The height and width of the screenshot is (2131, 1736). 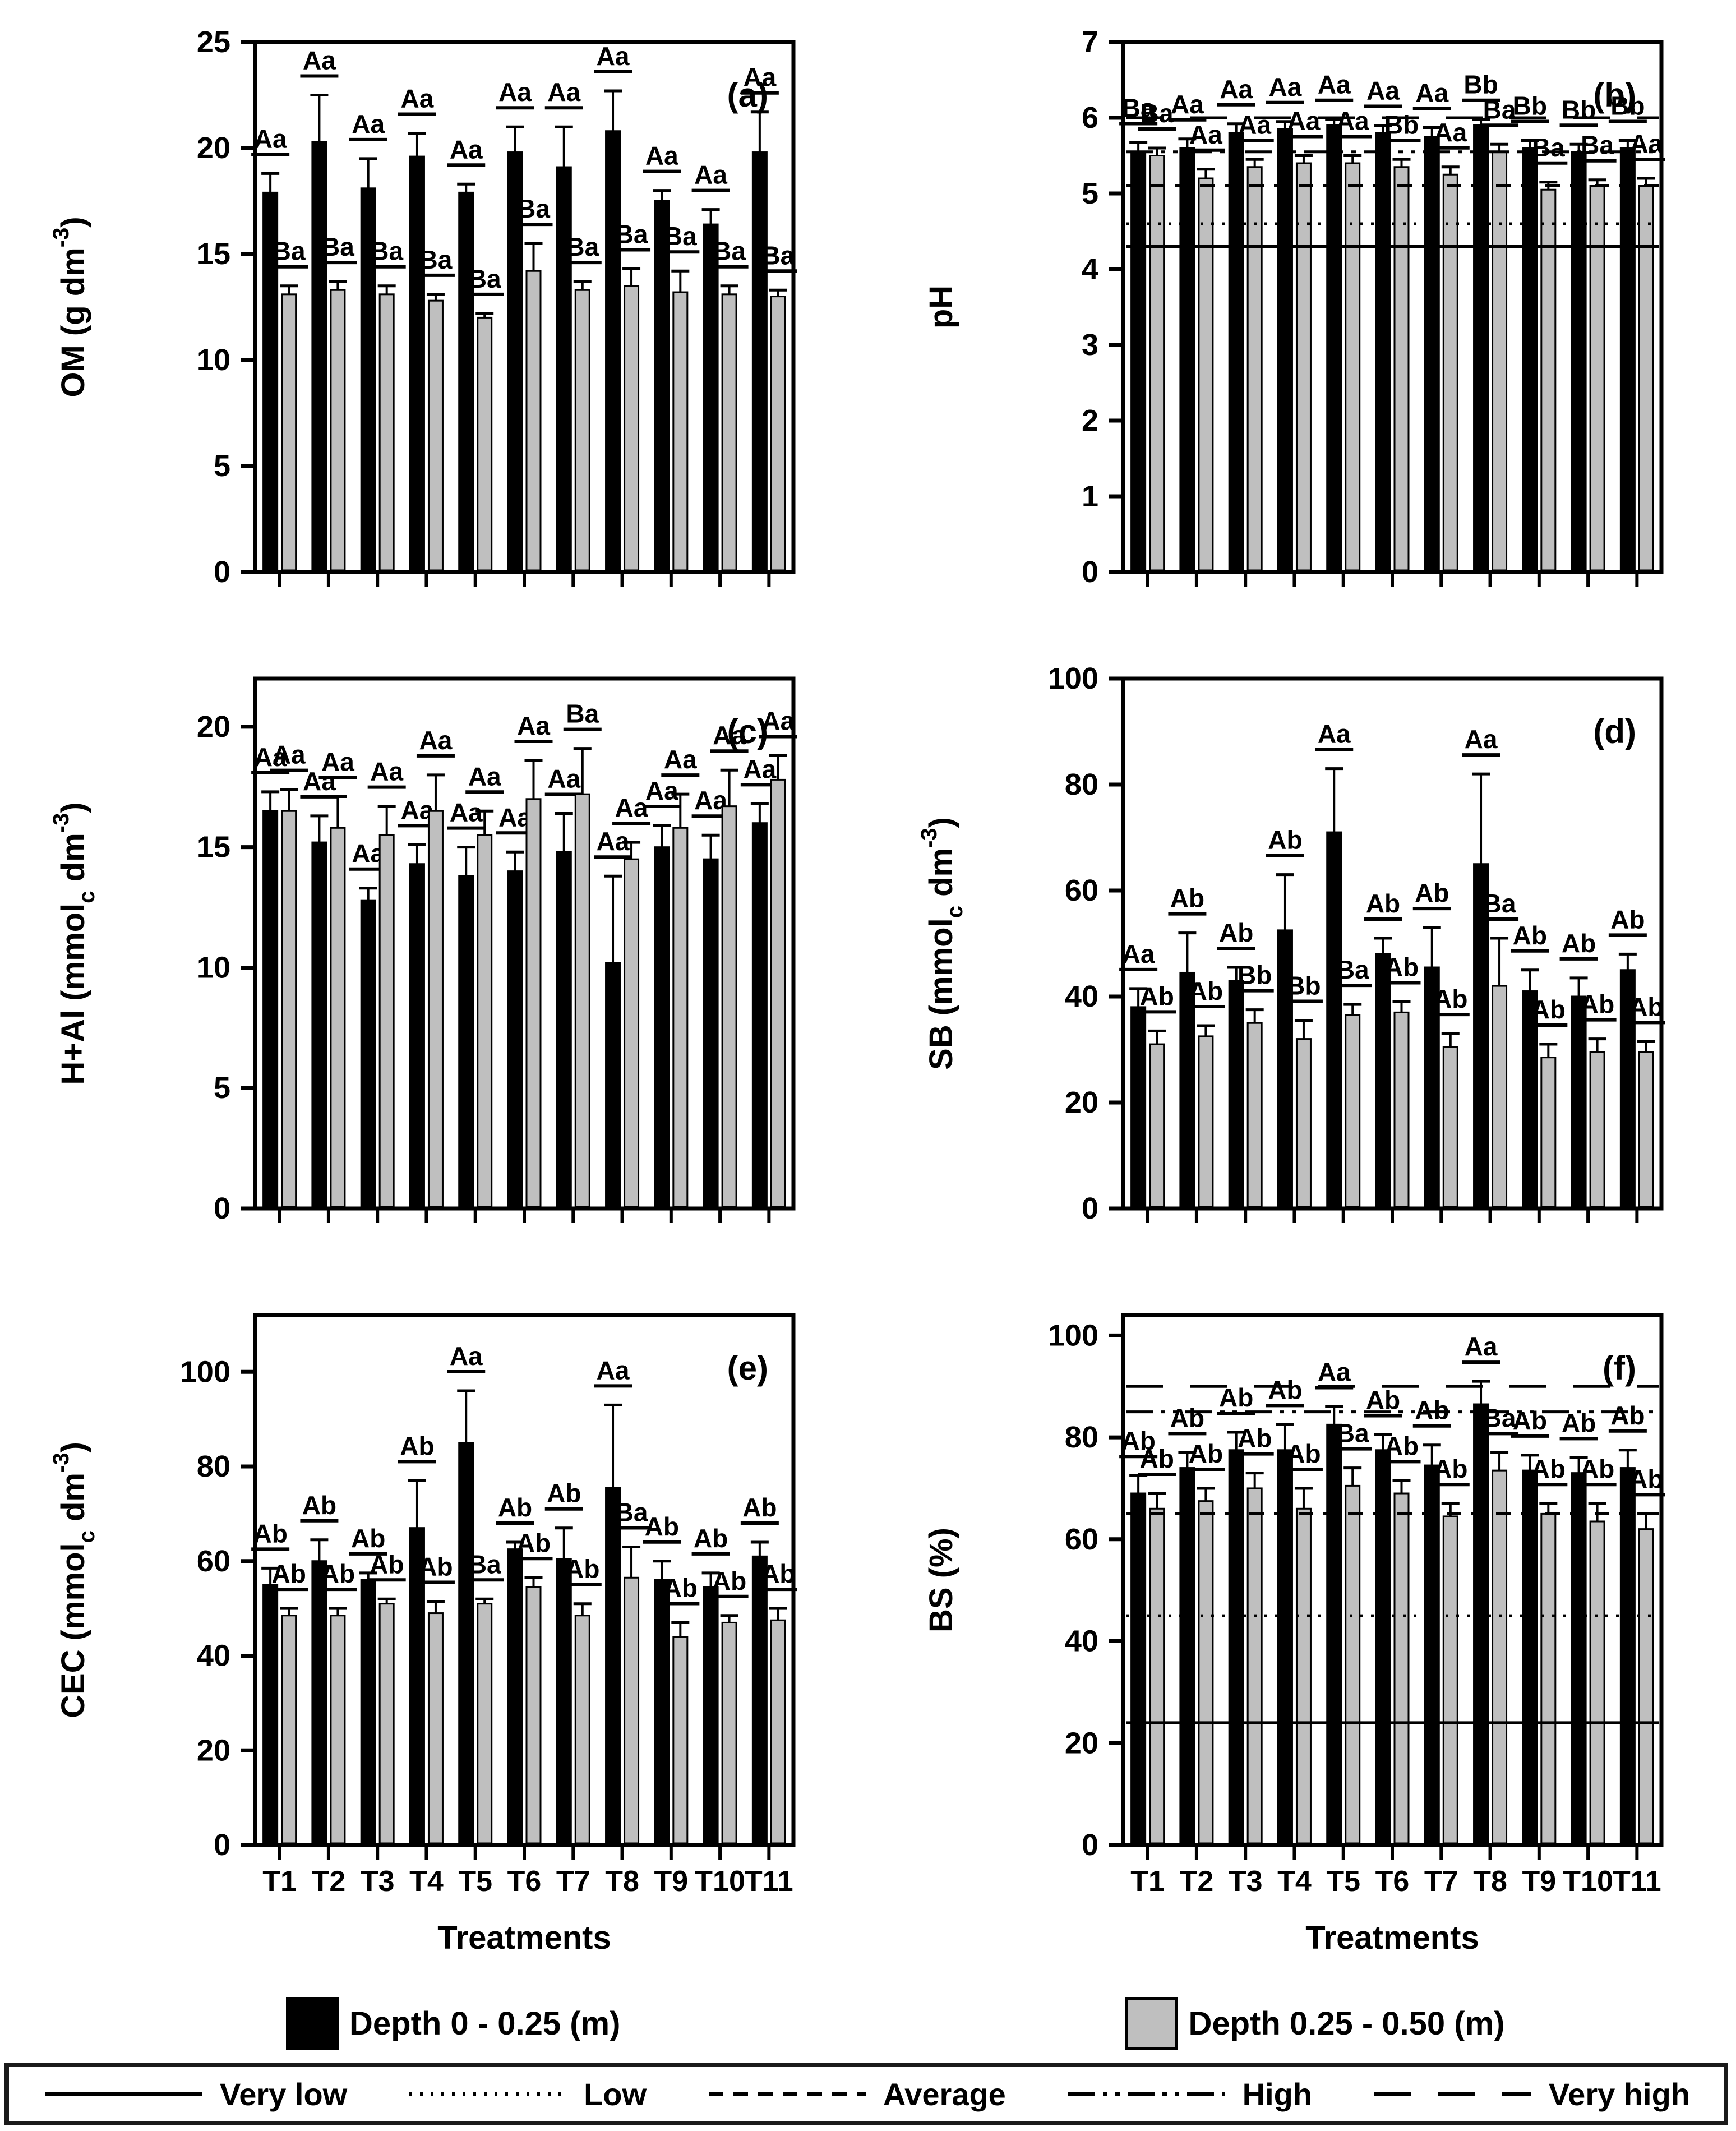 I want to click on y-tick-label: 5, so click(x=222, y=466).